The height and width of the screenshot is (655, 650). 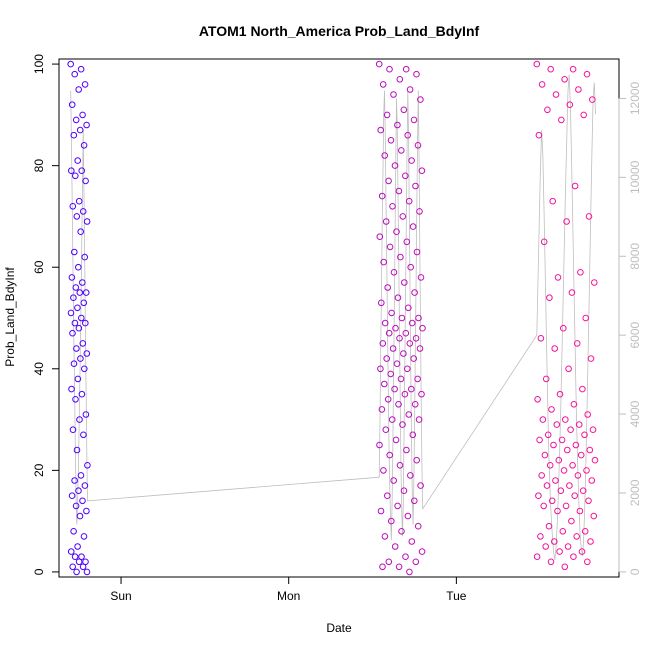 What do you see at coordinates (635, 98) in the screenshot?
I see `y2-tick-label: 12000` at bounding box center [635, 98].